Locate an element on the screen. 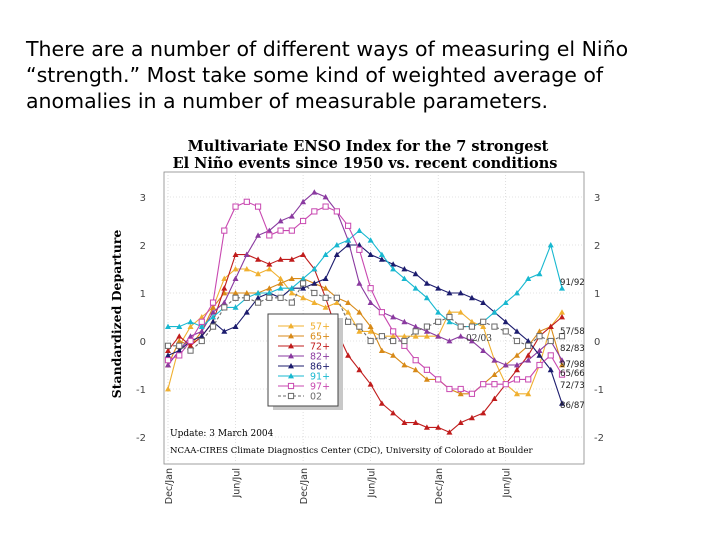 This screenshot has height=540, width=720. legend-item-82p: 82+ is located at coordinates (304, 357).